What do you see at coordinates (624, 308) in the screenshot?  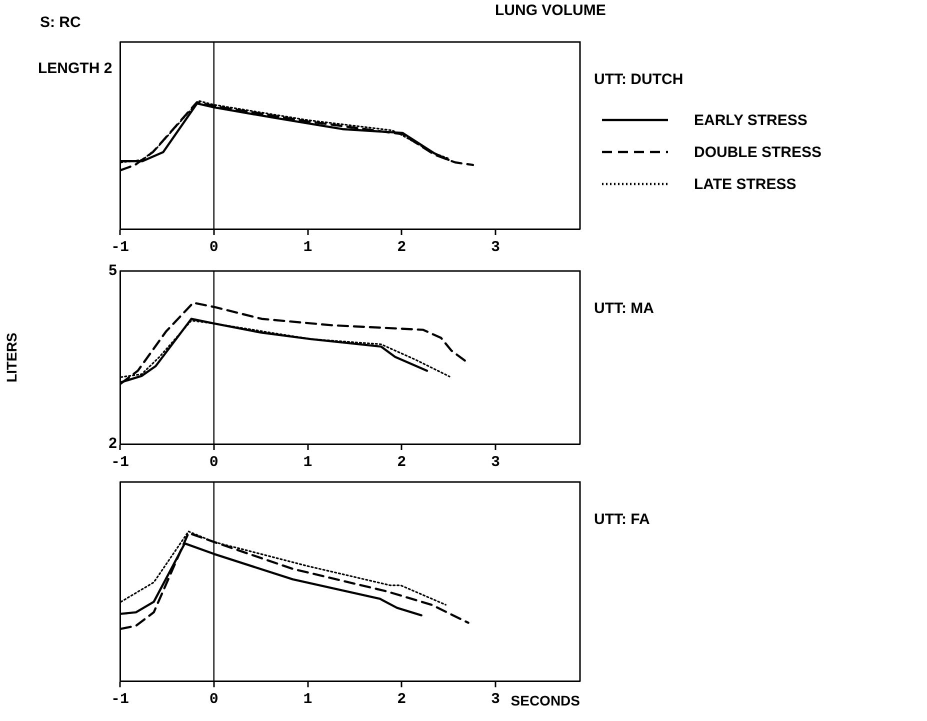 I see `text: UTT: MA` at bounding box center [624, 308].